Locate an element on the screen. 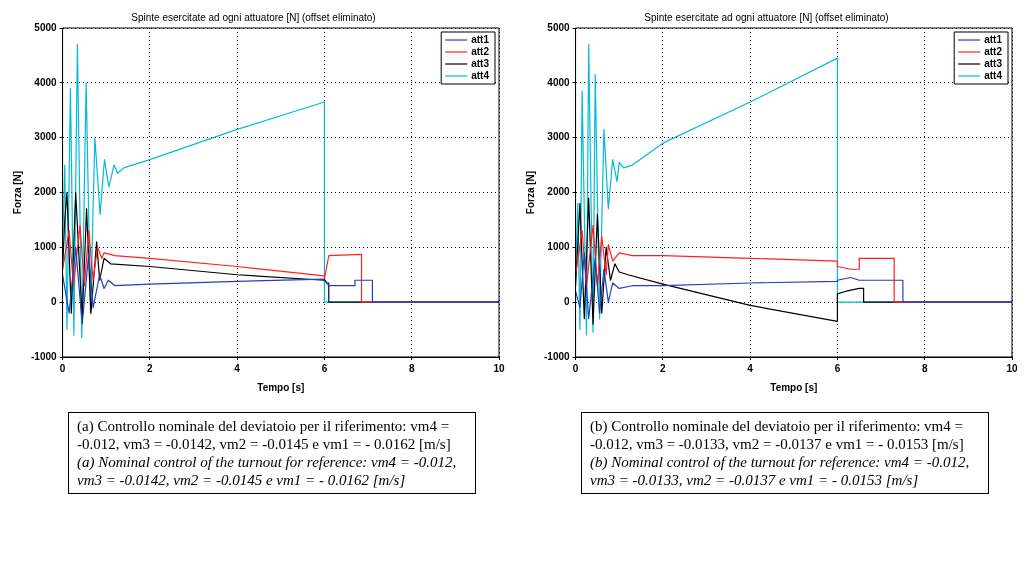 The width and height of the screenshot is (1034, 578). text: (a) Nominal control of the turnout for reference: vm4 = -0.012, vm3 = -0.0142, vm2 = -0.0145 e vm1 = - 0.0162 [m/s] is located at coordinates (267, 471).